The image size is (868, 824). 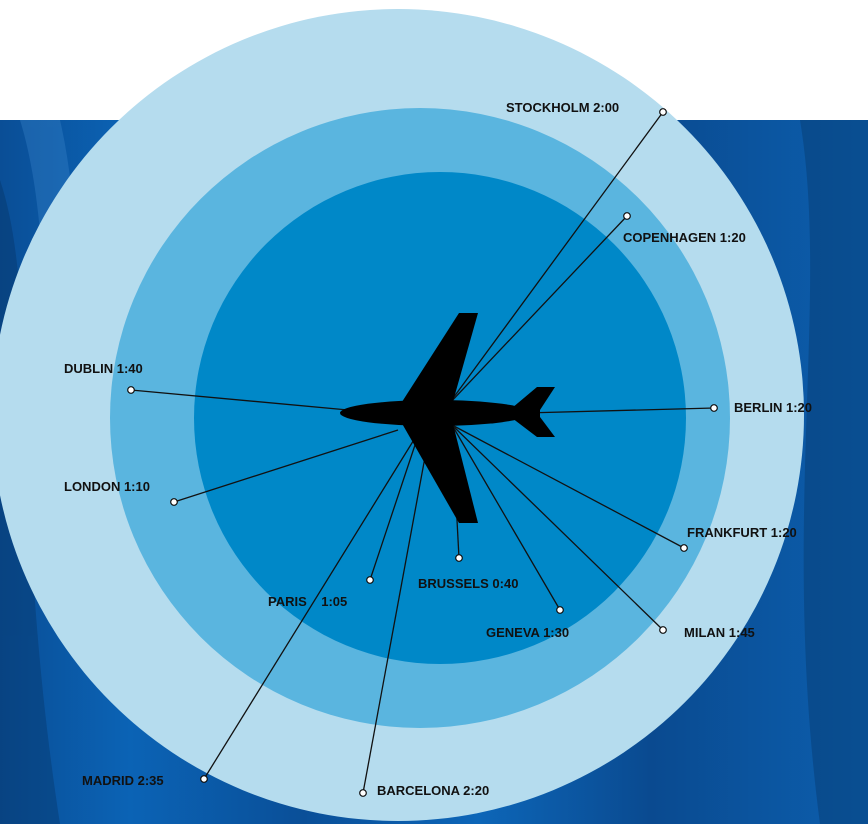 What do you see at coordinates (560, 610) in the screenshot?
I see `endpoint-geneva` at bounding box center [560, 610].